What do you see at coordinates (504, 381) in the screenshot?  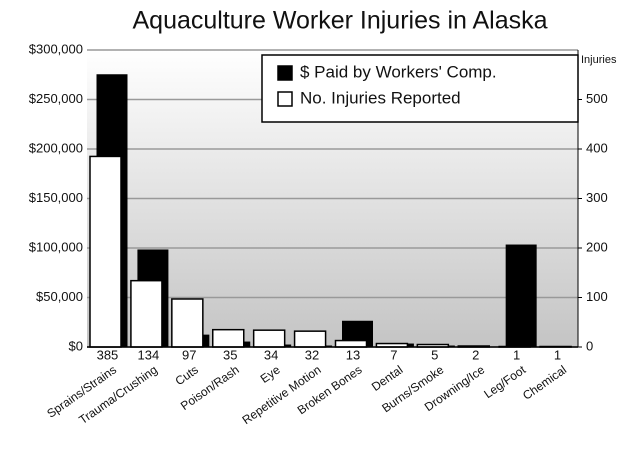 I see `x-tick-label: Leg/Foot` at bounding box center [504, 381].